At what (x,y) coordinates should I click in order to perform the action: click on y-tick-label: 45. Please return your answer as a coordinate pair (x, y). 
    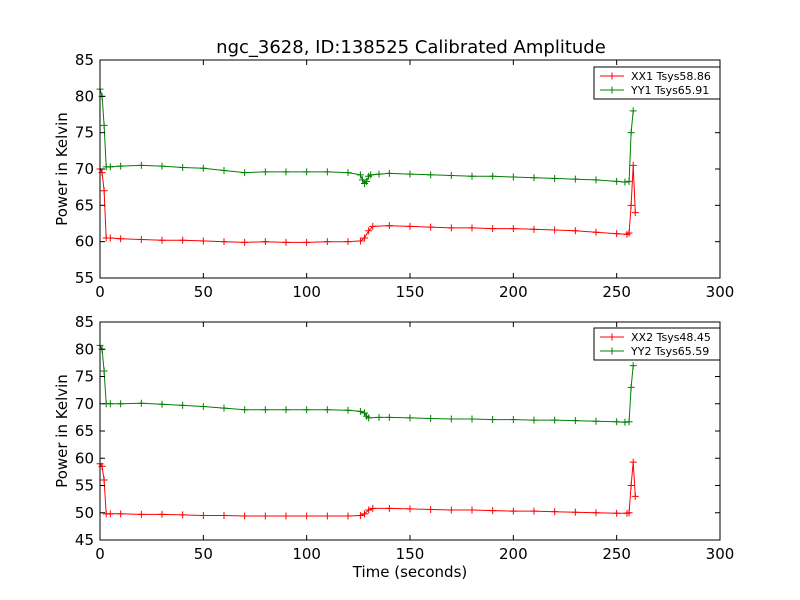
    Looking at the image, I should click on (84, 540).